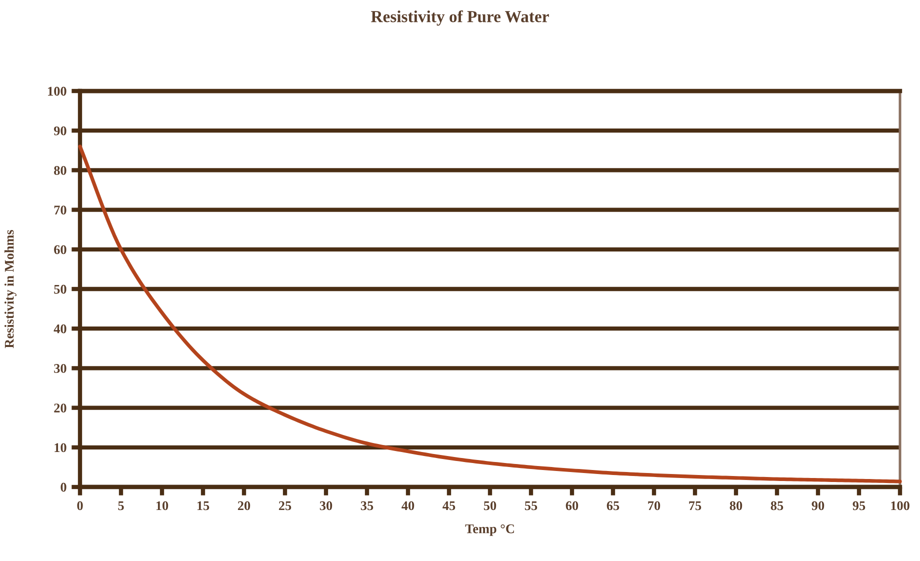 Image resolution: width=920 pixels, height=561 pixels. Describe the element at coordinates (60, 368) in the screenshot. I see `y-tick-label: 30` at that location.